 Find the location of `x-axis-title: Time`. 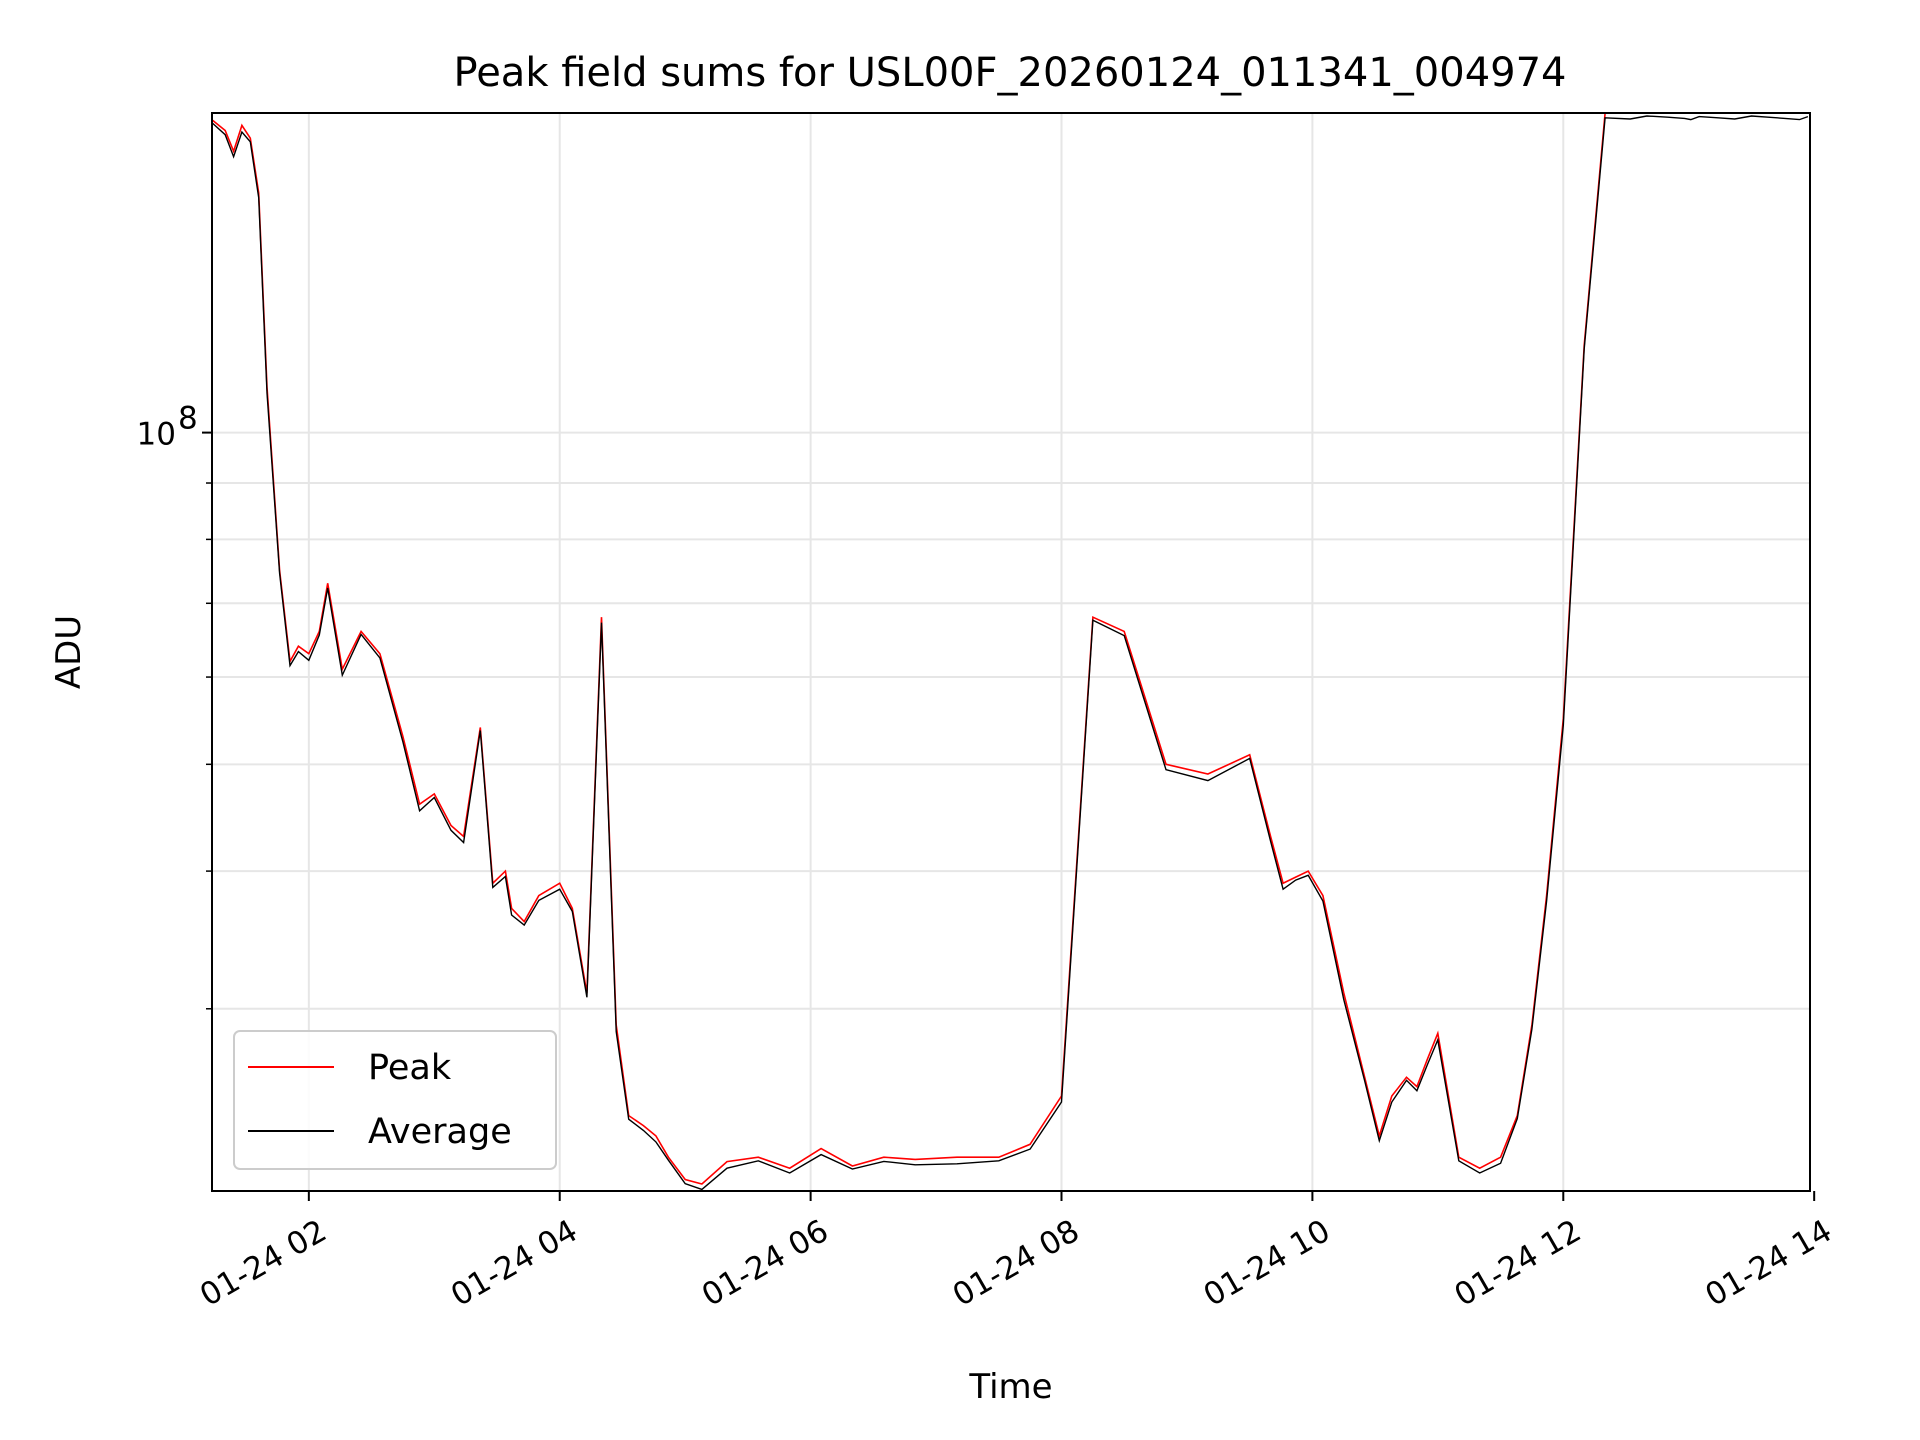

x-axis-title: Time is located at coordinates (1010, 1387).